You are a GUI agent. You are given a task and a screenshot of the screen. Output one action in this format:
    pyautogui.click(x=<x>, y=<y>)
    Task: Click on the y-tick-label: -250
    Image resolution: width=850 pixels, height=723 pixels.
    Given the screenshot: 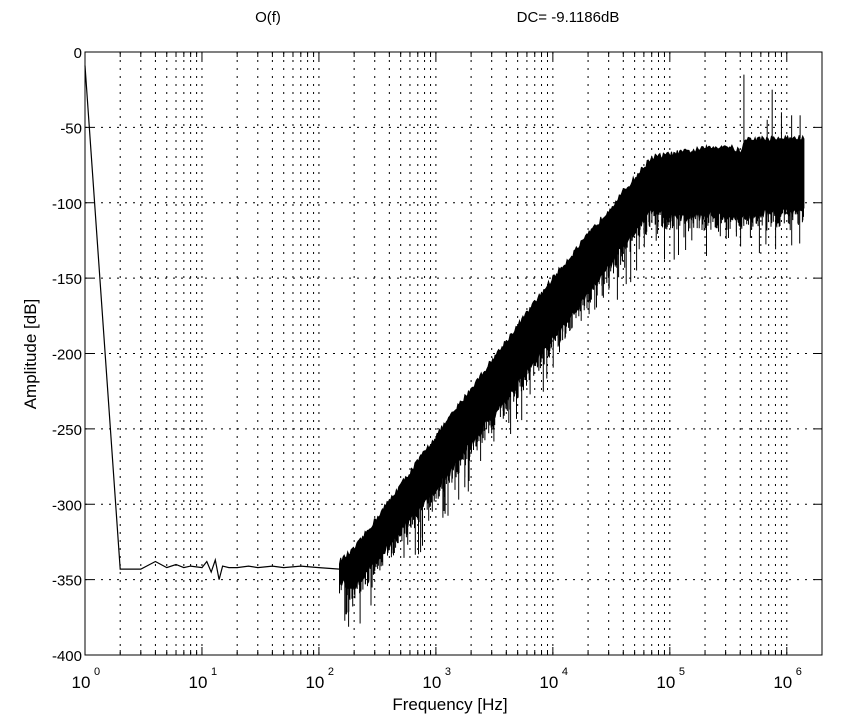 What is the action you would take?
    pyautogui.click(x=67, y=430)
    